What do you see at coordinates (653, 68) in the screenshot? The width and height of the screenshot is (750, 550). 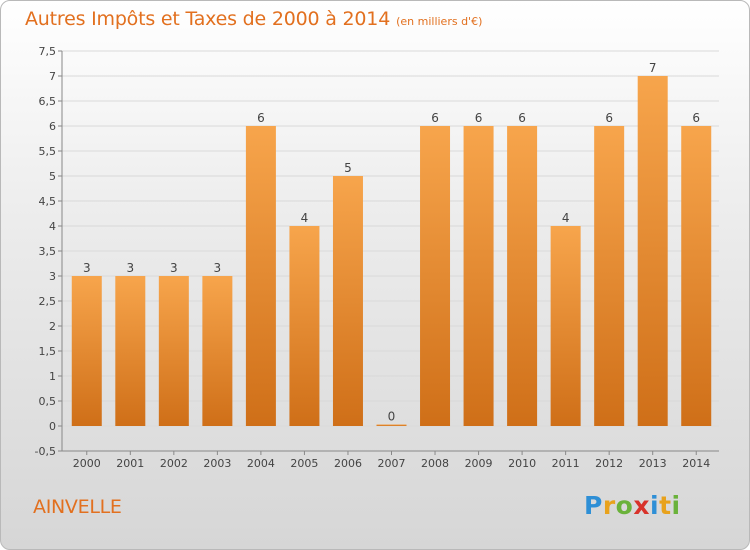 I see `data-label: 7` at bounding box center [653, 68].